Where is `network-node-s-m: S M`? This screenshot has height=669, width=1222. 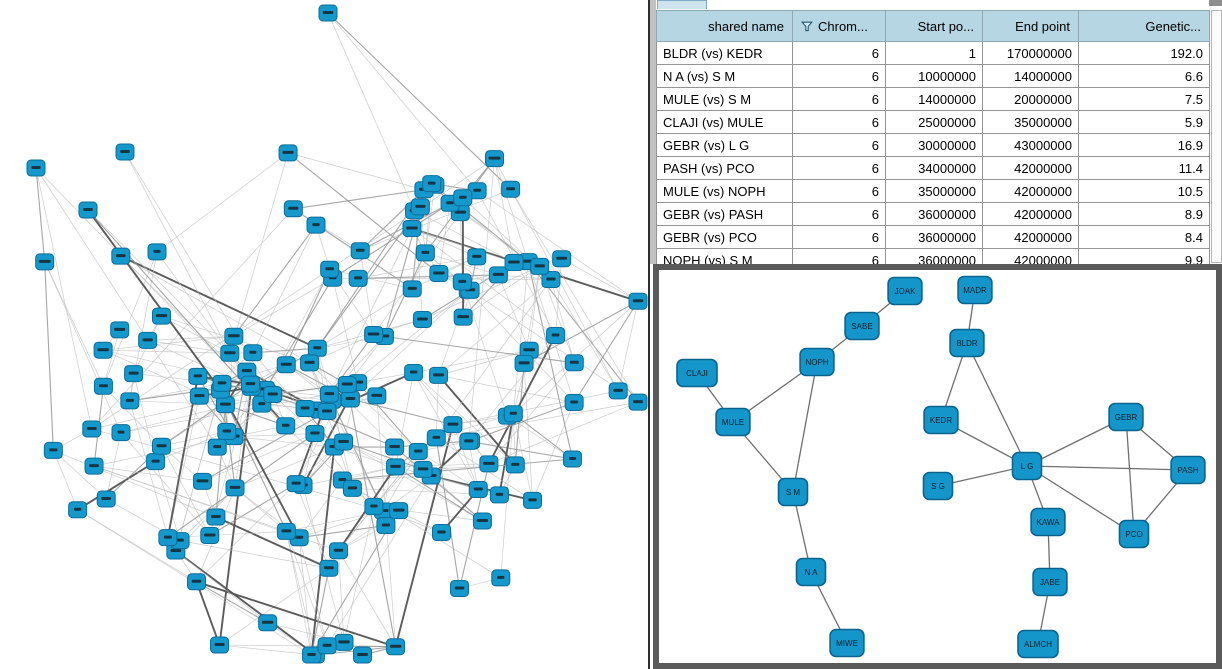 network-node-s-m: S M is located at coordinates (793, 492).